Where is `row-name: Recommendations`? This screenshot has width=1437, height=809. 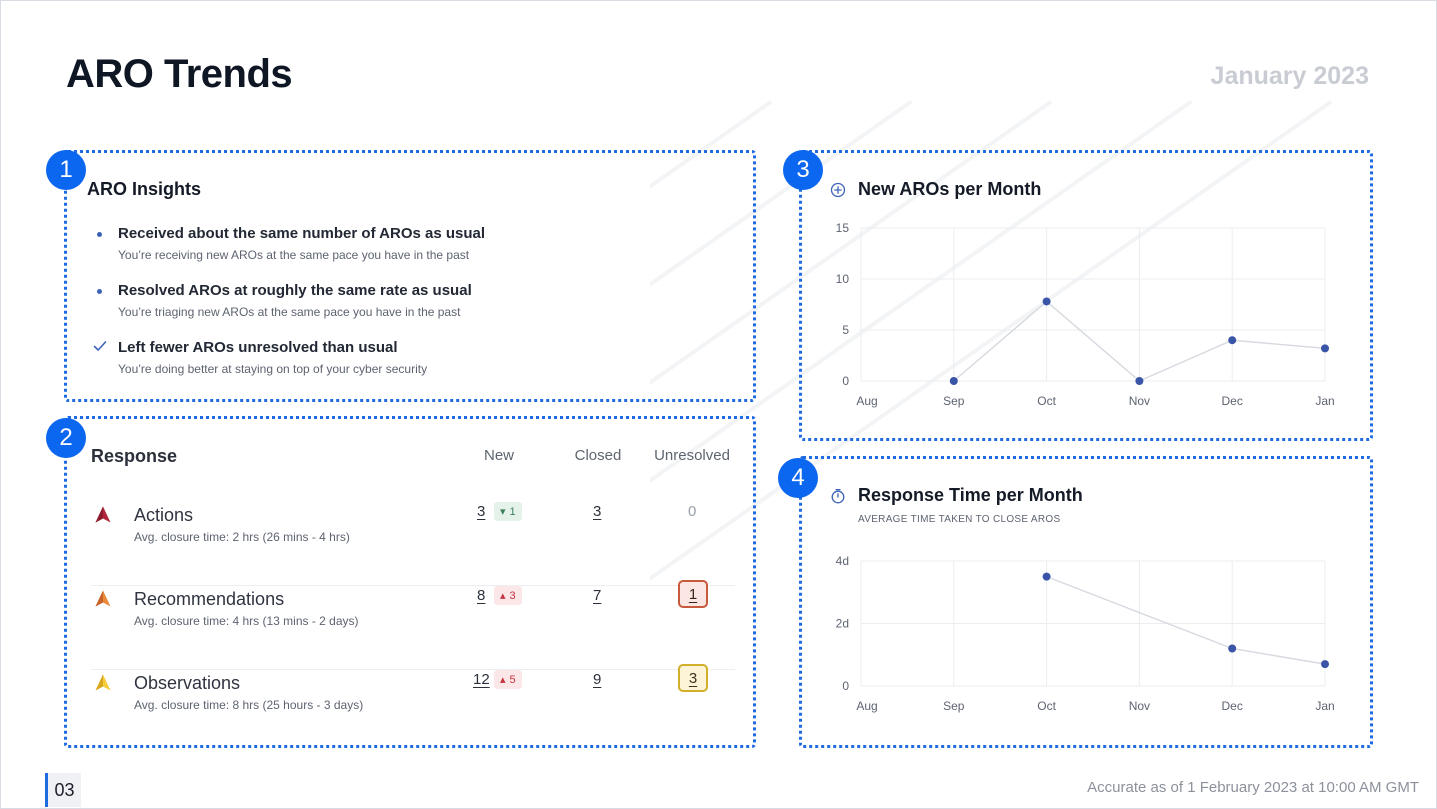
row-name: Recommendations is located at coordinates (209, 599).